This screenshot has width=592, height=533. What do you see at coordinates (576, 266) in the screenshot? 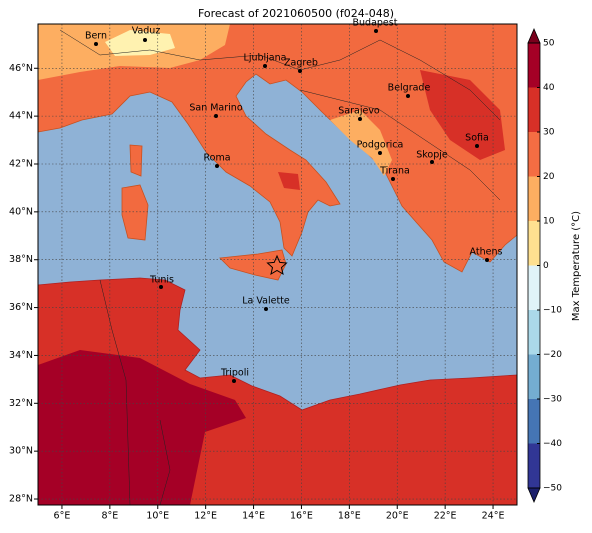
I see `colorbar-label: Max Temperature (°C)` at bounding box center [576, 266].